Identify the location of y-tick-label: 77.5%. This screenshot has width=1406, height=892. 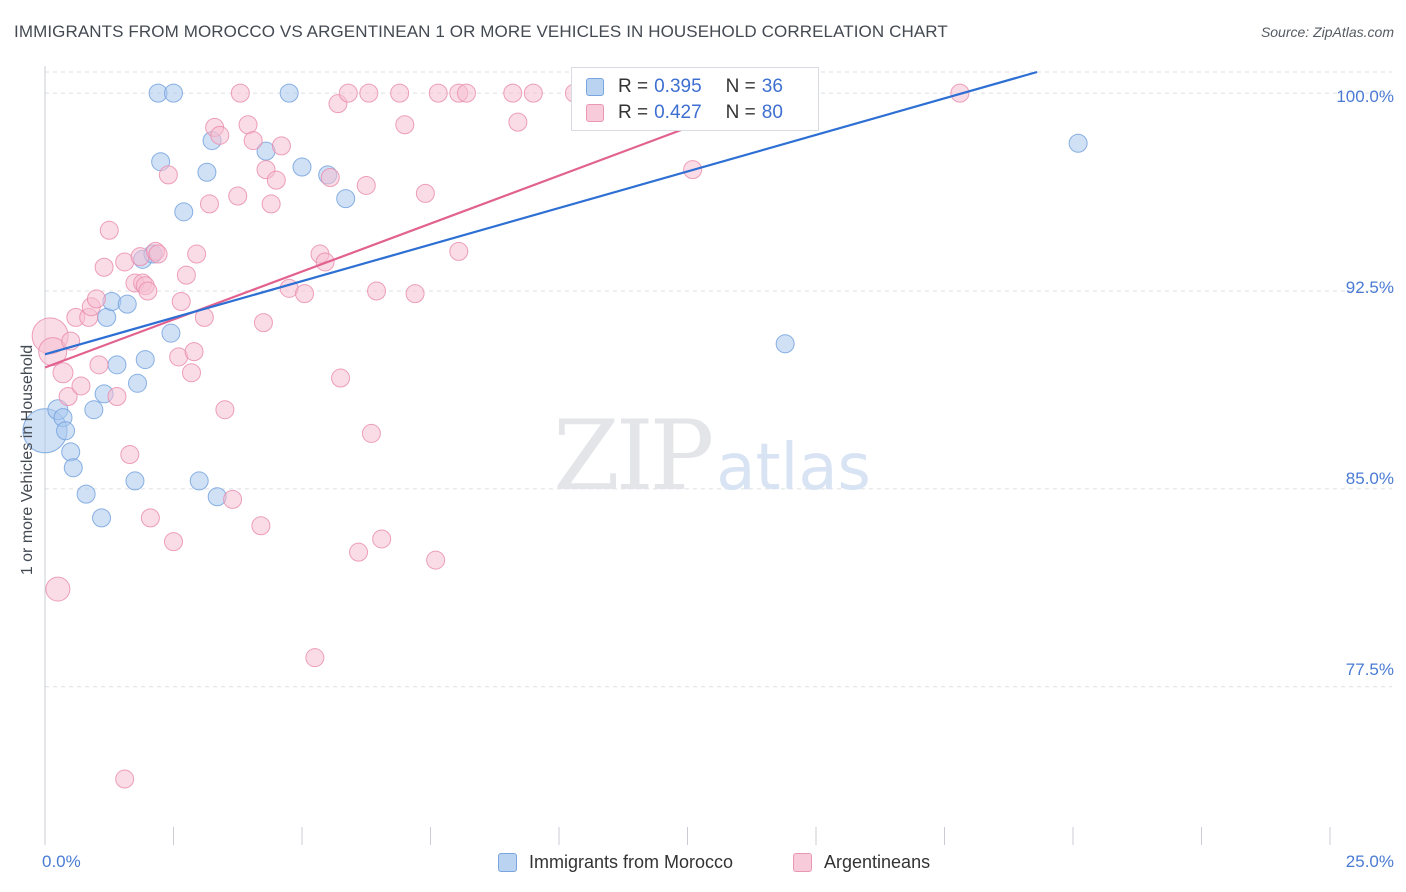
(1369, 669).